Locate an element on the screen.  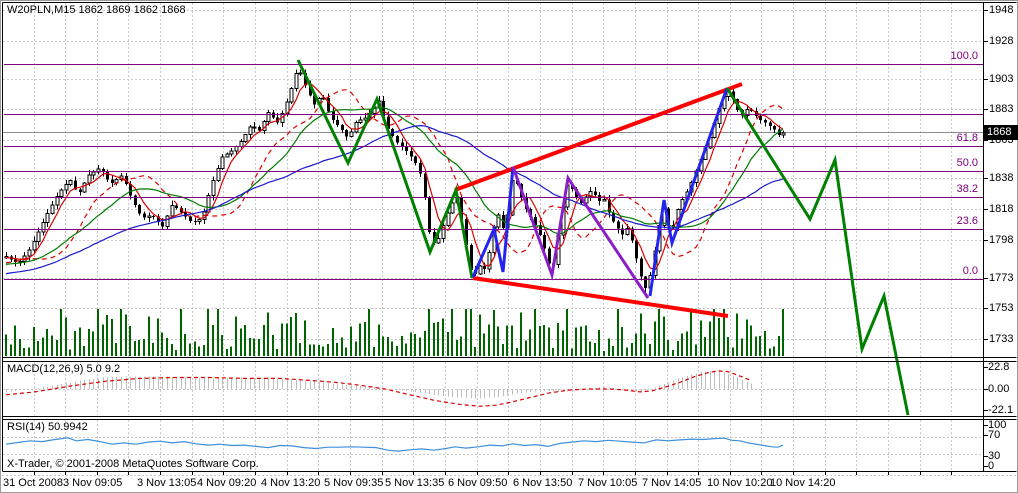
current-price-box: 1868 is located at coordinates (1001, 132).